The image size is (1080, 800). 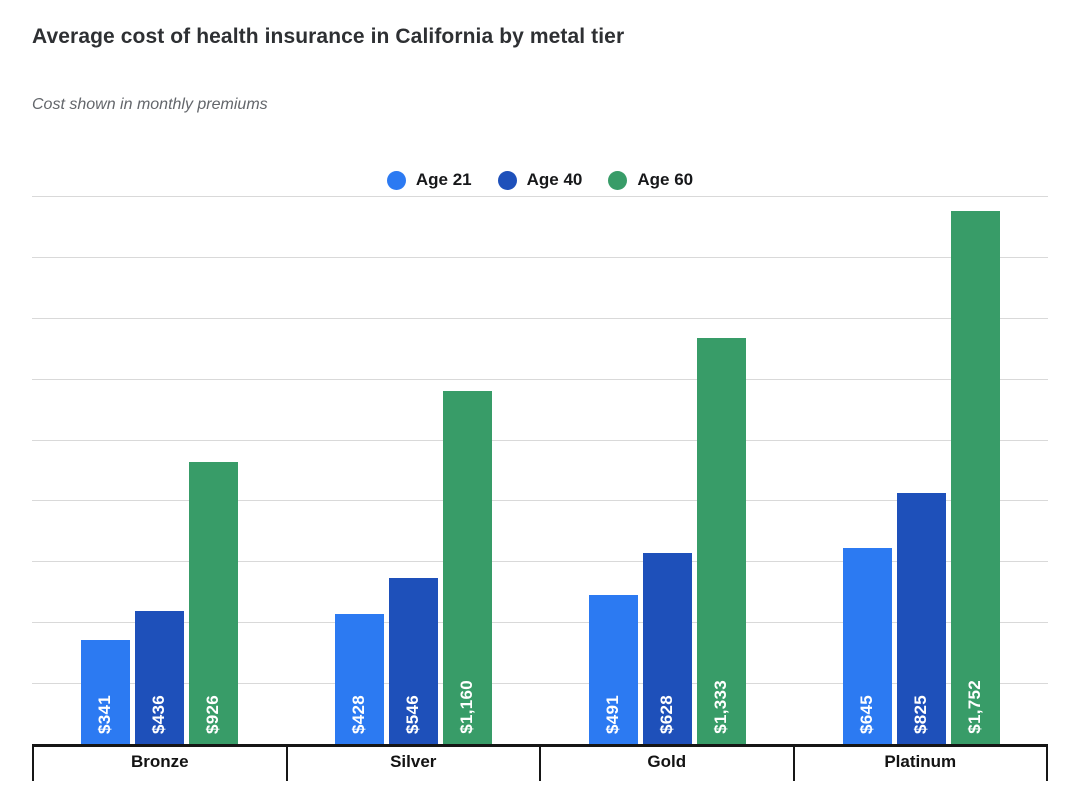 I want to click on legend-label: Age 60, so click(x=665, y=179).